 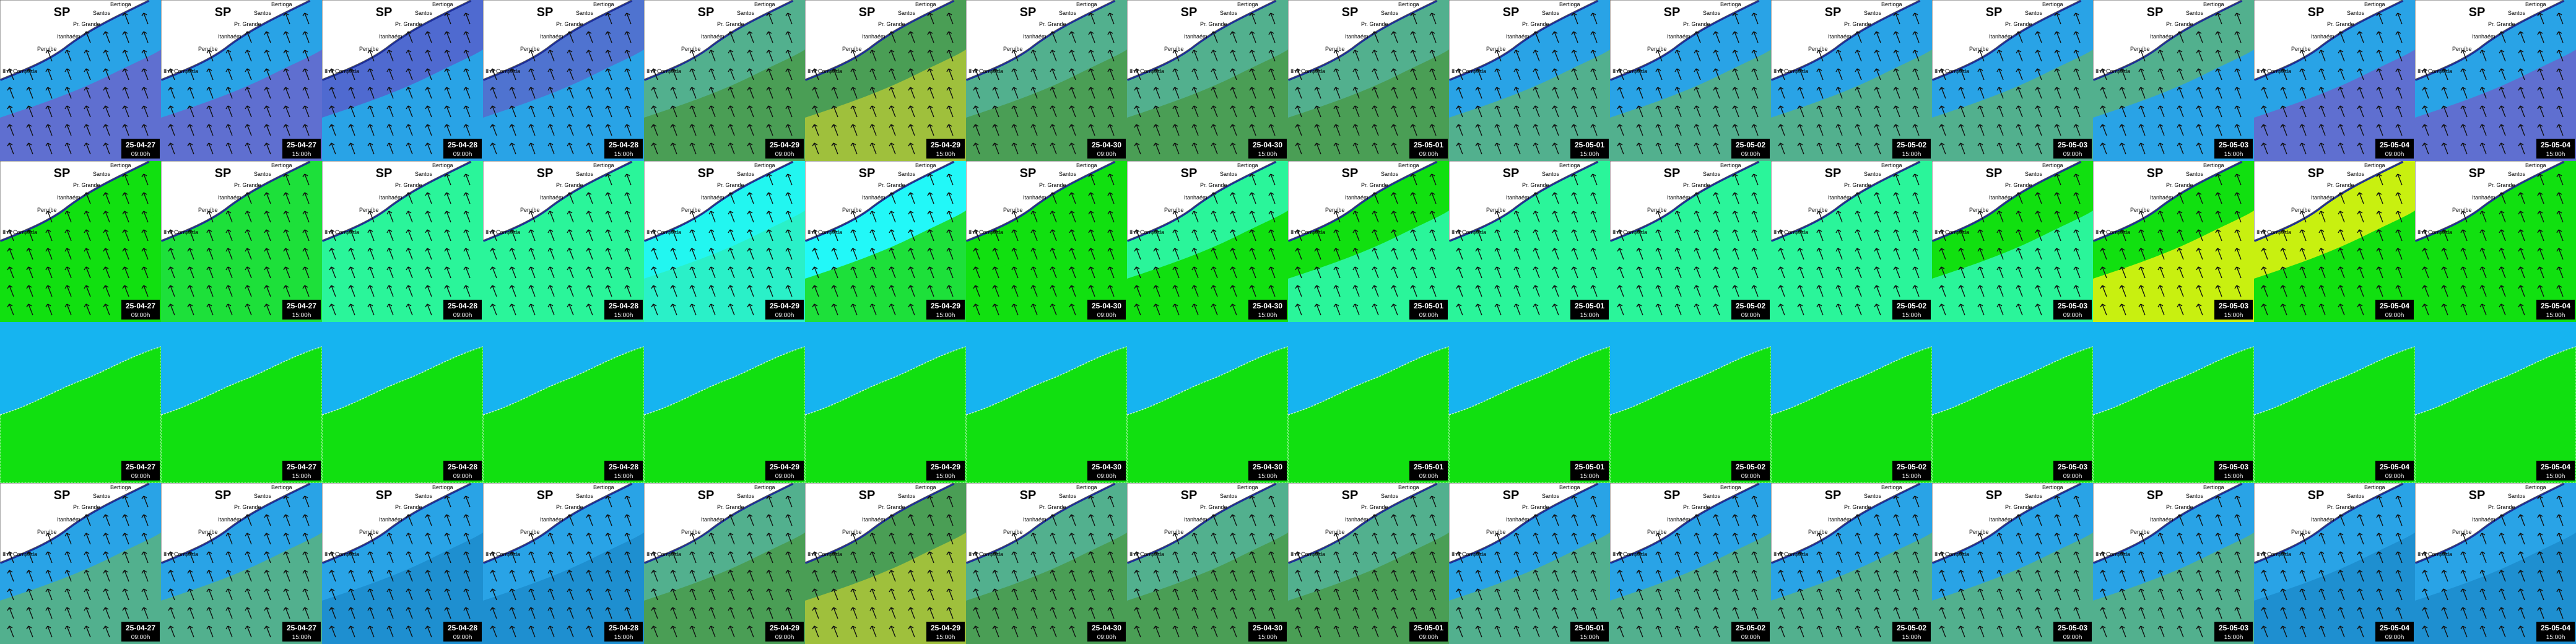 What do you see at coordinates (462, 632) in the screenshot?
I see `date-box` at bounding box center [462, 632].